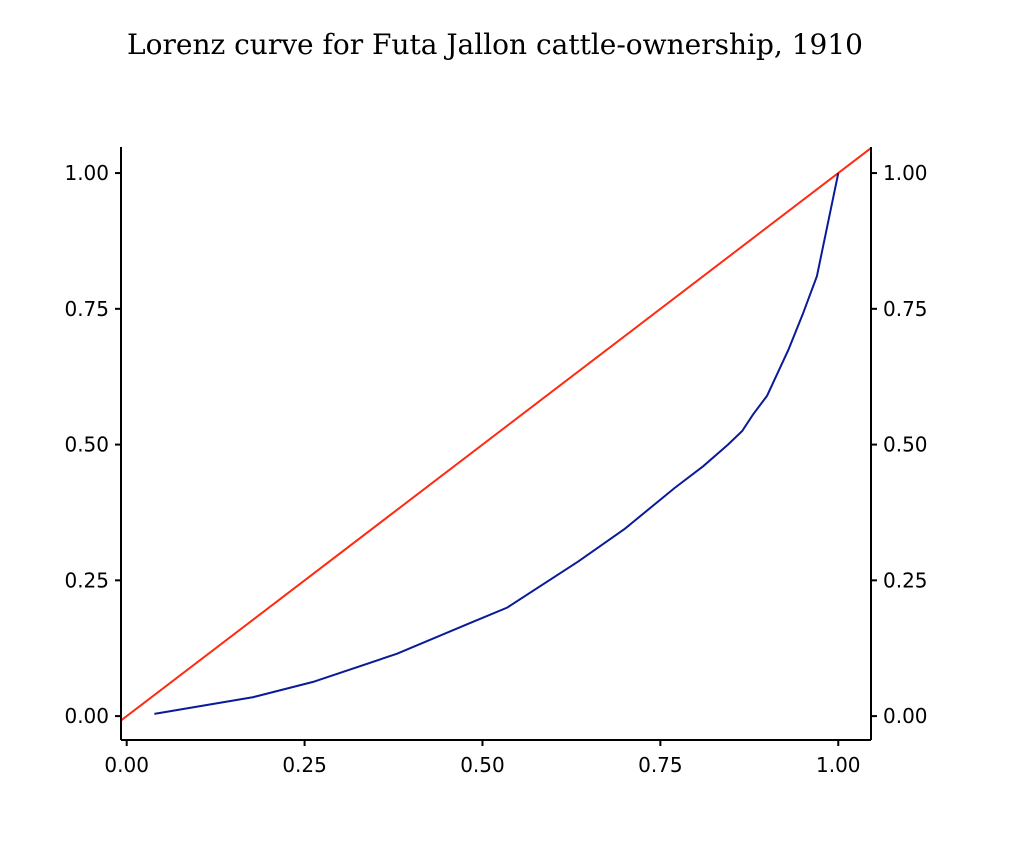  What do you see at coordinates (905, 173) in the screenshot?
I see `y-tick-label-right: 1.00` at bounding box center [905, 173].